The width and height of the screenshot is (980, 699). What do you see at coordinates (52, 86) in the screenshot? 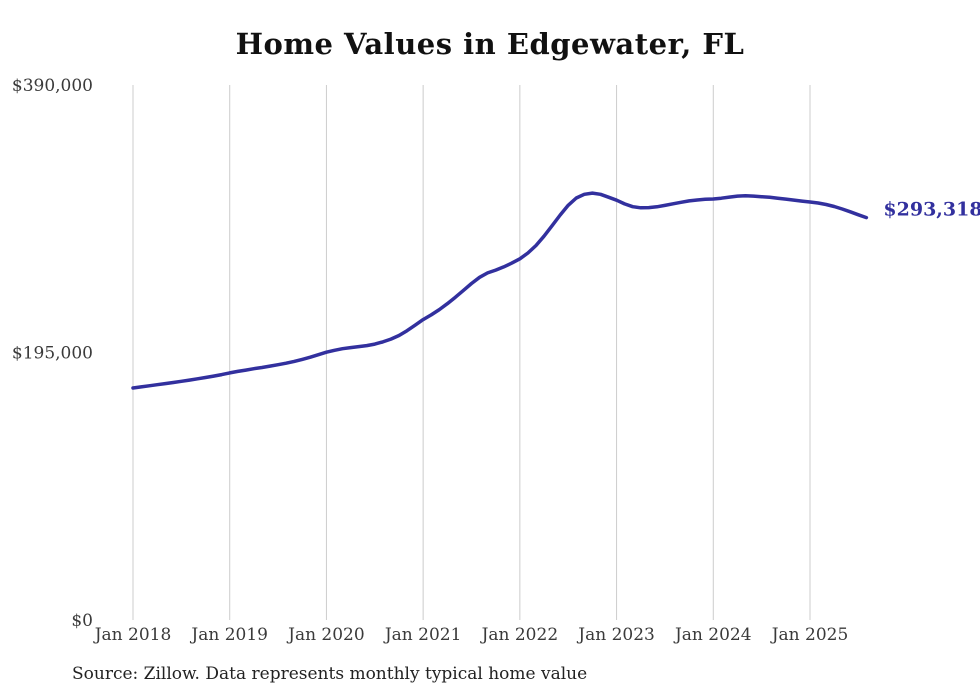
I see `y-tick-label: $390,000` at bounding box center [52, 86].